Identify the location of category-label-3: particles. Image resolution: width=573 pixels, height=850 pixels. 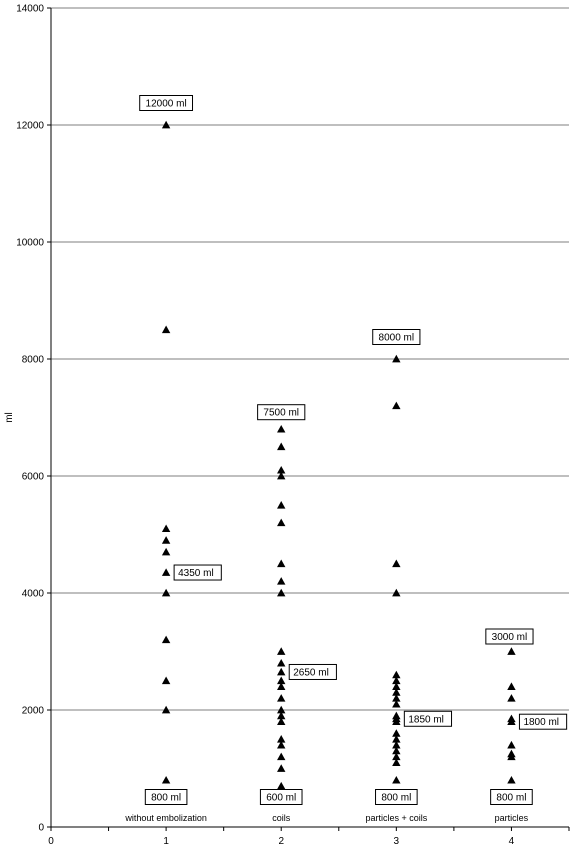
(512, 818).